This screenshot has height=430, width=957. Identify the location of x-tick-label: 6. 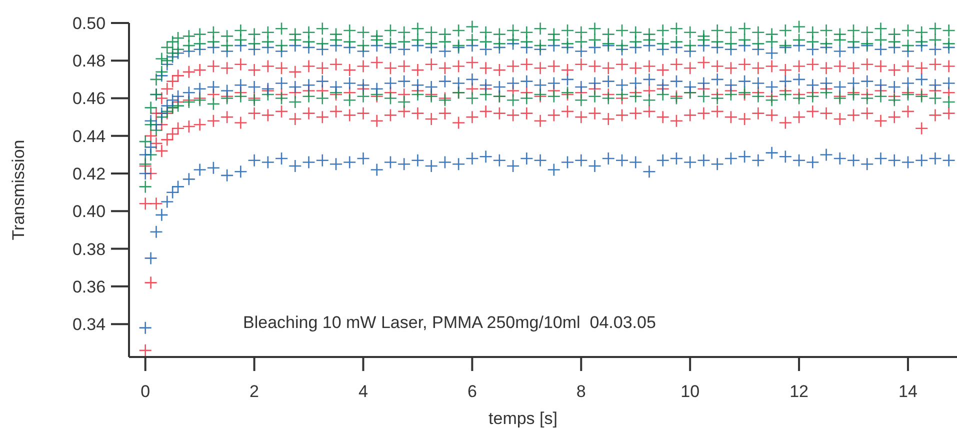
(472, 391).